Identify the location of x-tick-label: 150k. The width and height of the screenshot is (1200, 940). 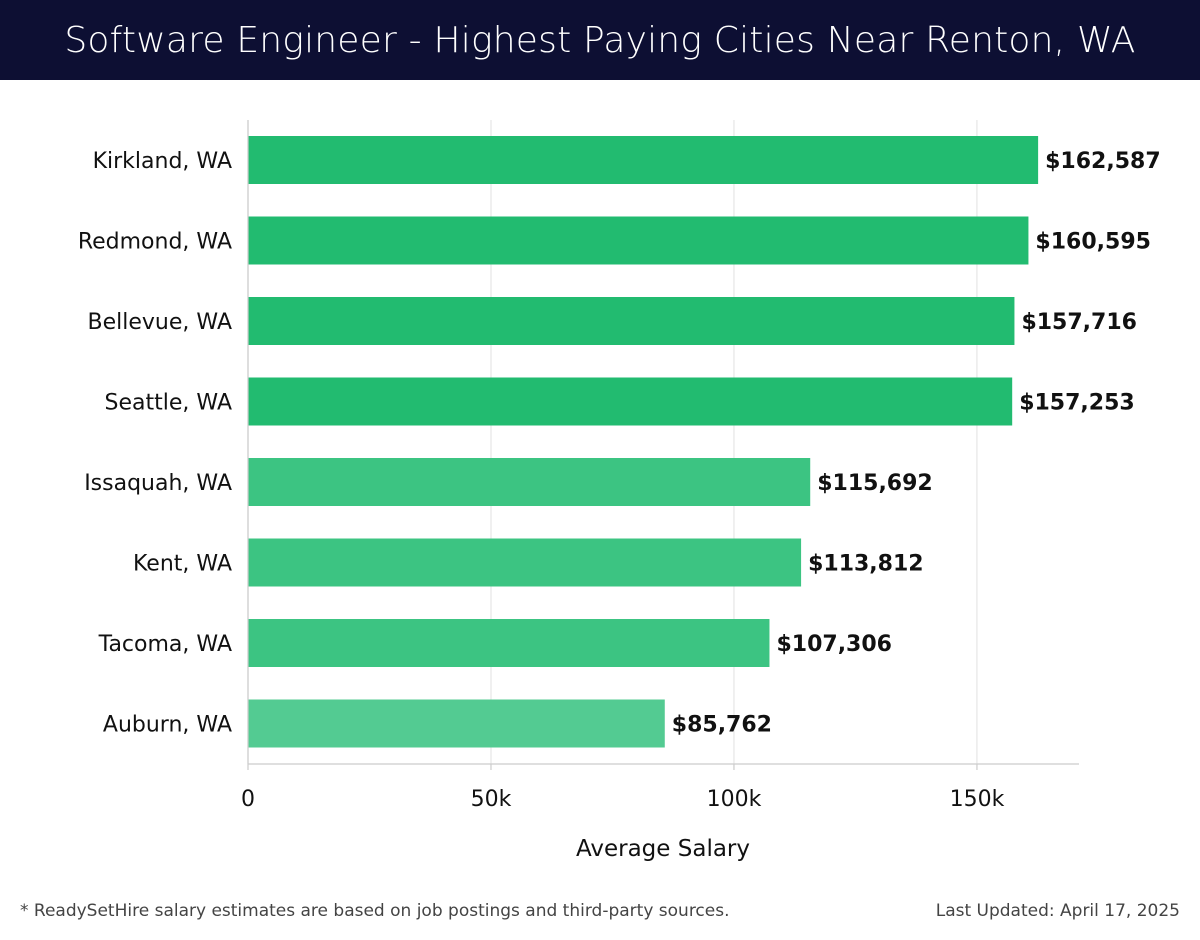
(977, 799).